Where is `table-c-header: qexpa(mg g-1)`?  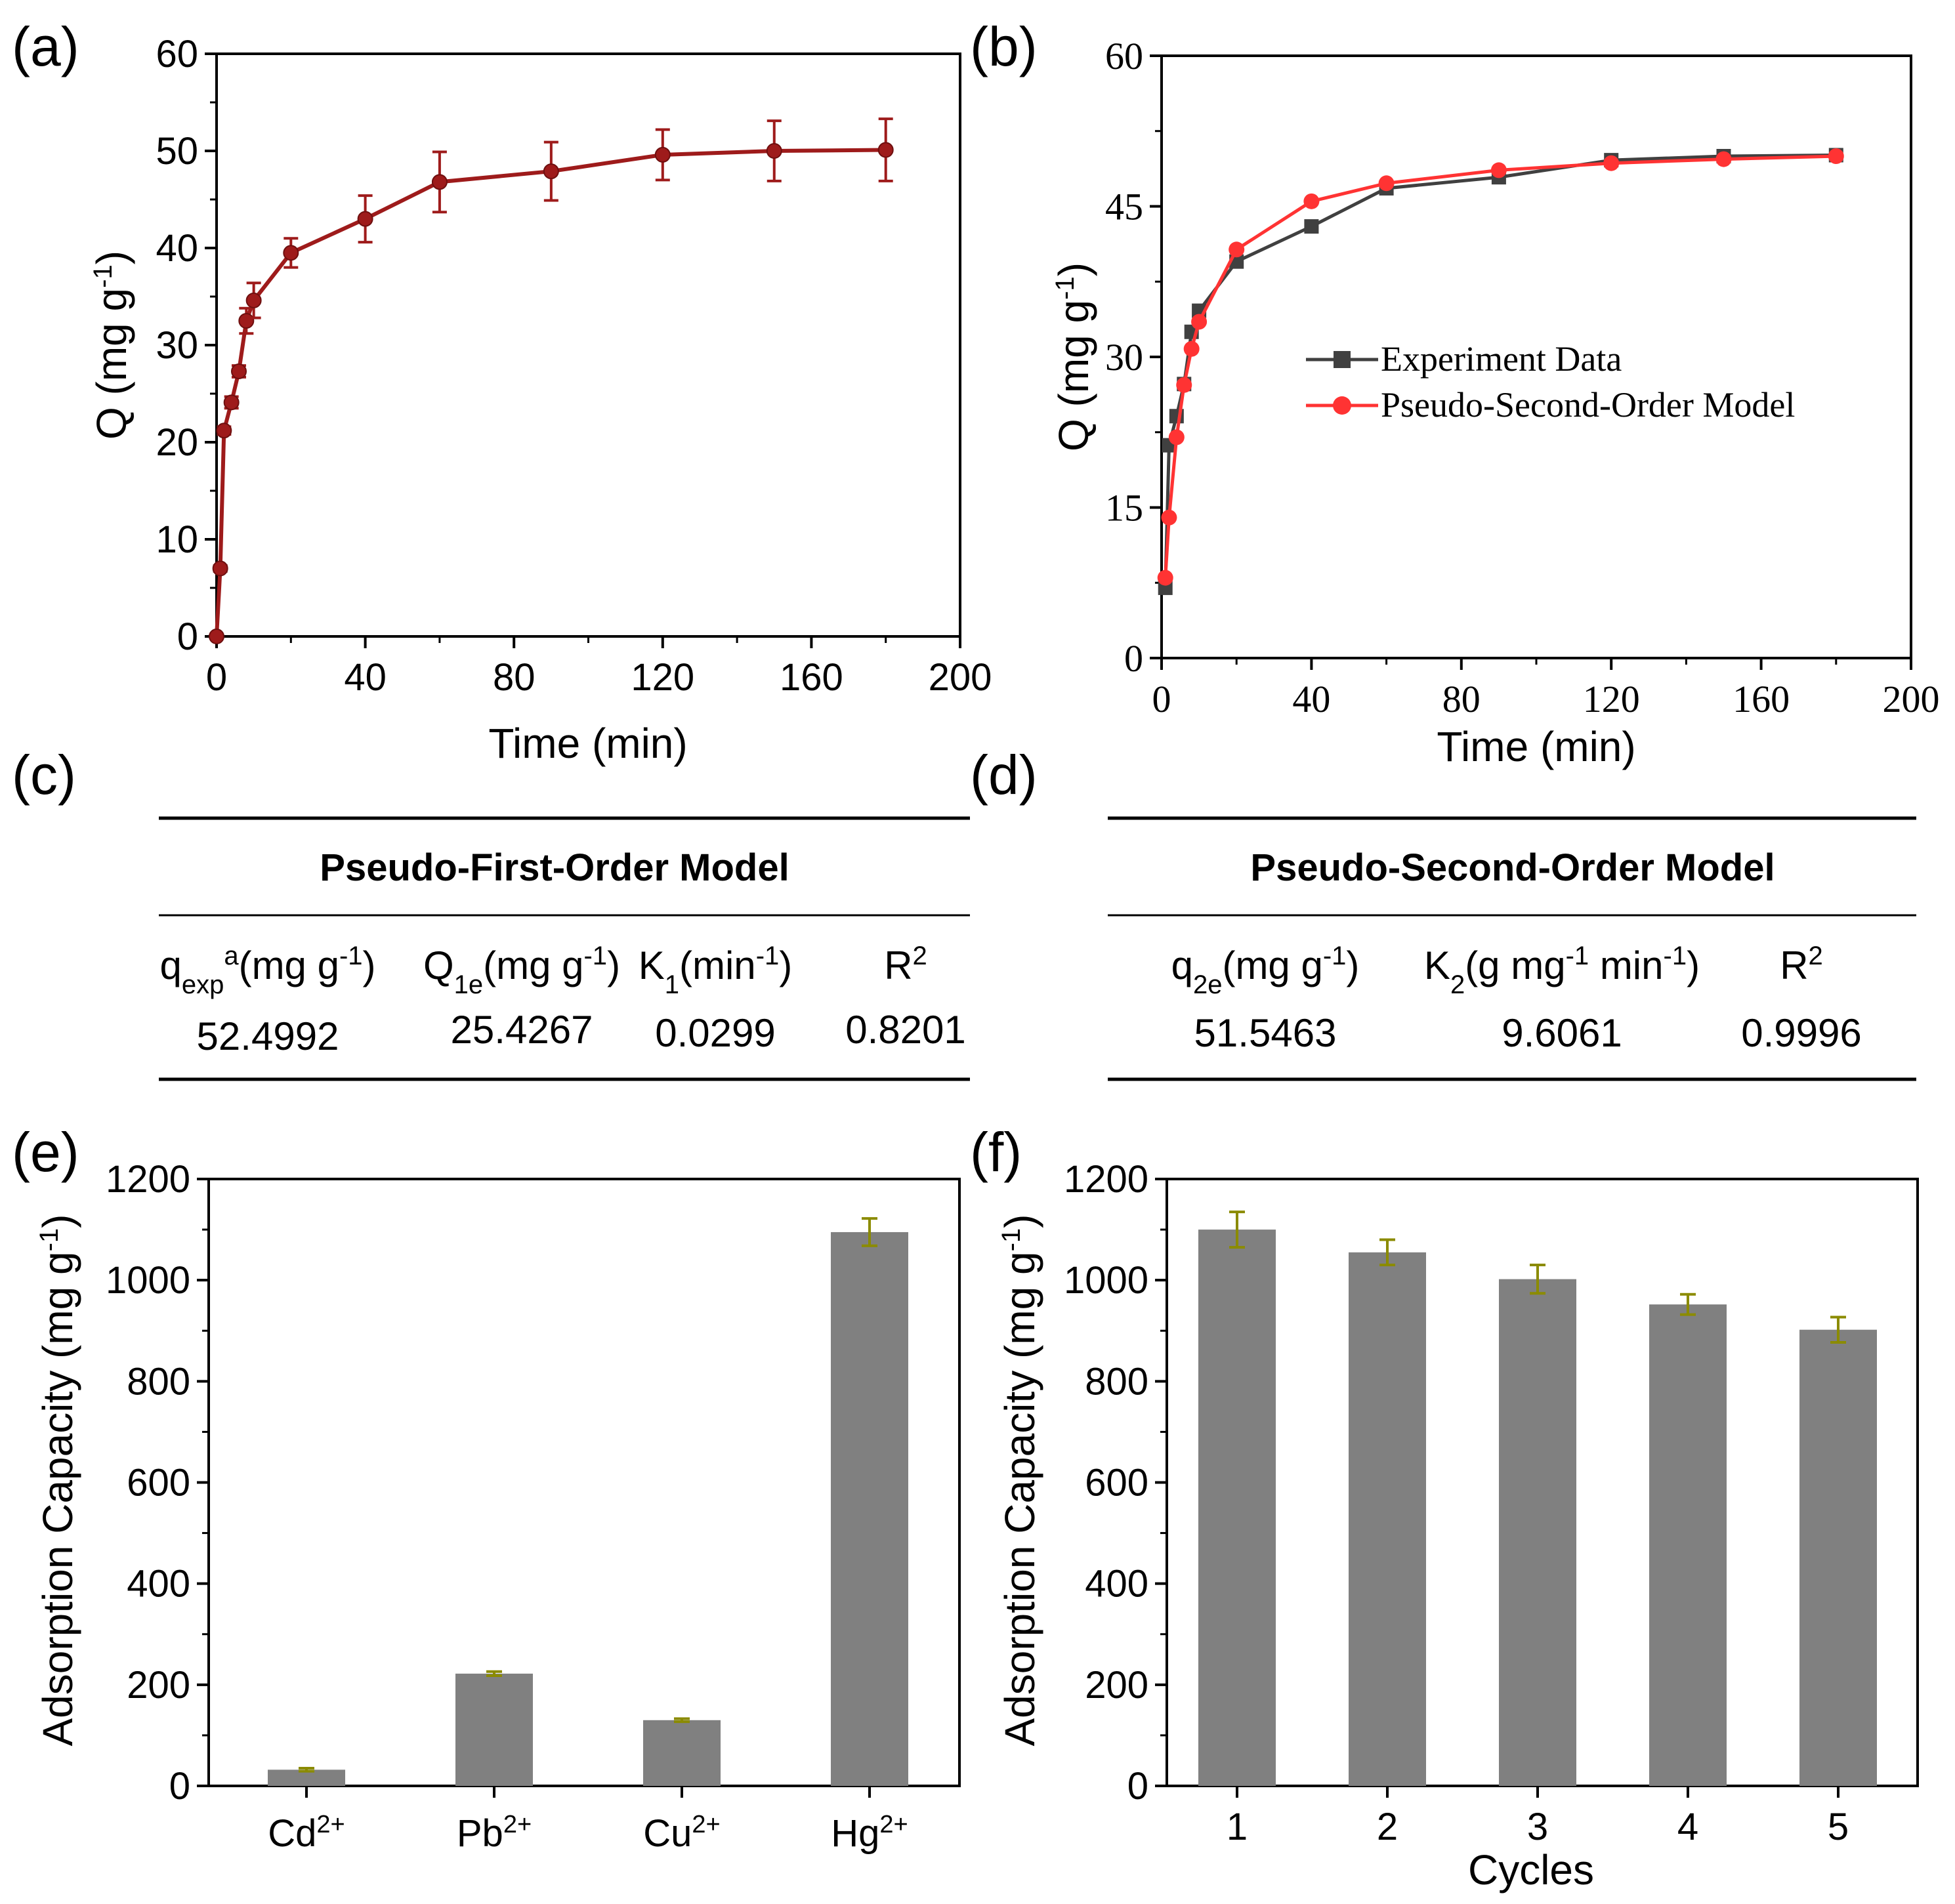 table-c-header: qexpa(mg g-1) is located at coordinates (267, 970).